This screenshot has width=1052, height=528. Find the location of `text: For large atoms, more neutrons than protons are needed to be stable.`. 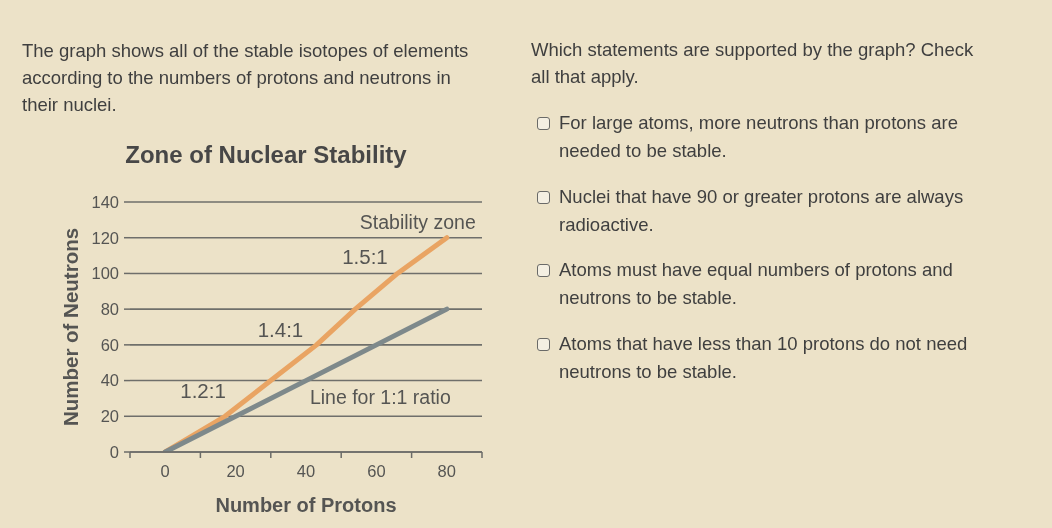

text: For large atoms, more neutrons than protons are needed to be stable. is located at coordinates (759, 137).